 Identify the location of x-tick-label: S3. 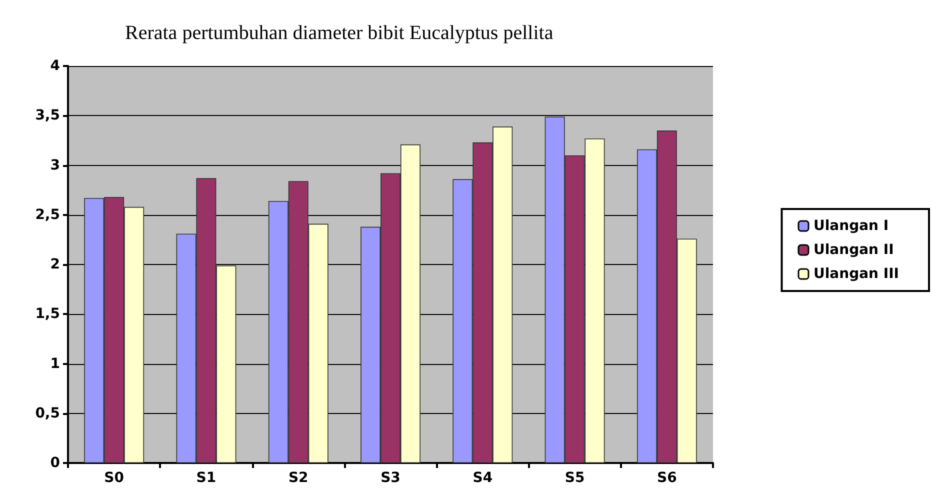
(390, 478).